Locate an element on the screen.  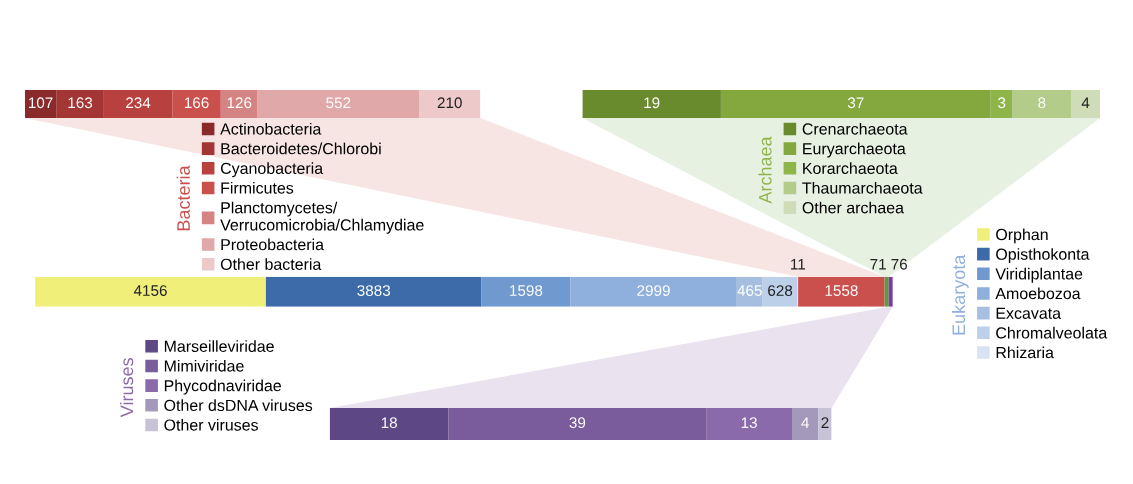
legend-label: Firmicutes is located at coordinates (257, 187).